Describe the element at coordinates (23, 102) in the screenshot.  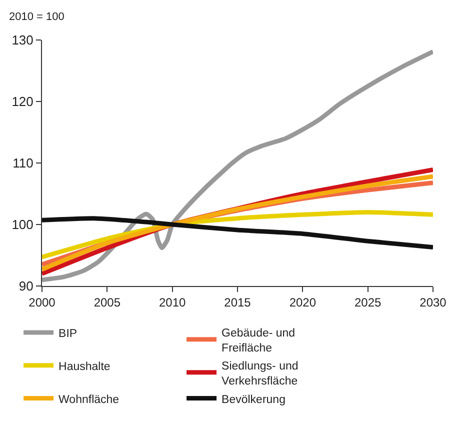
I see `y-tick-label: 120` at that location.